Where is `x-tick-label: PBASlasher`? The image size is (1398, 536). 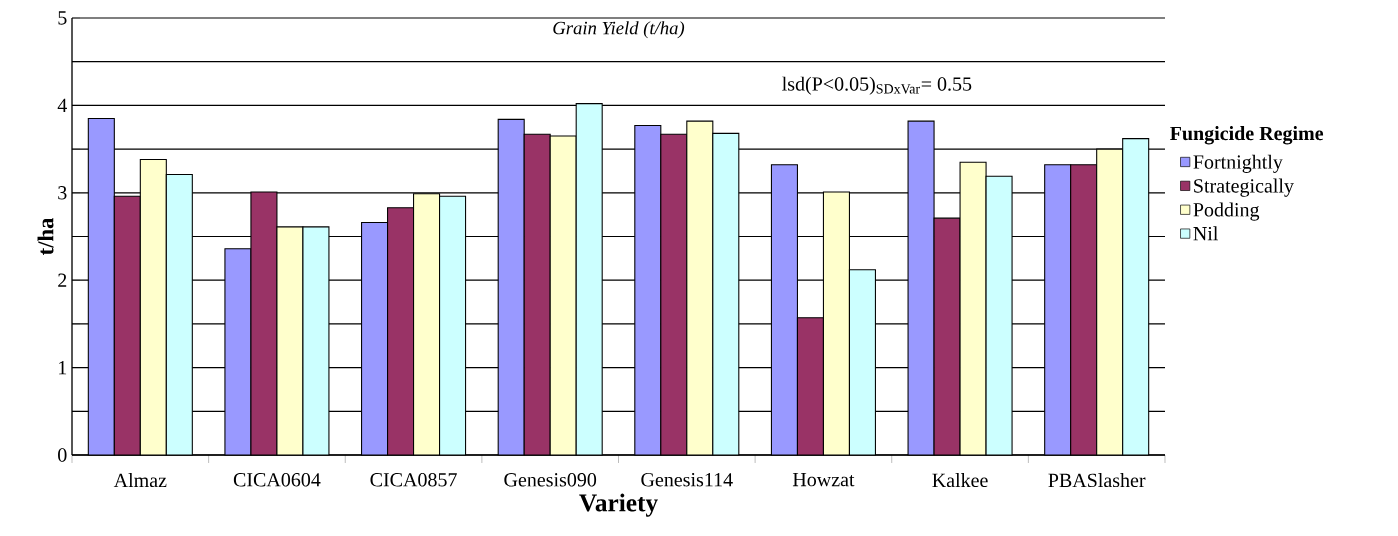
x-tick-label: PBASlasher is located at coordinates (1097, 480).